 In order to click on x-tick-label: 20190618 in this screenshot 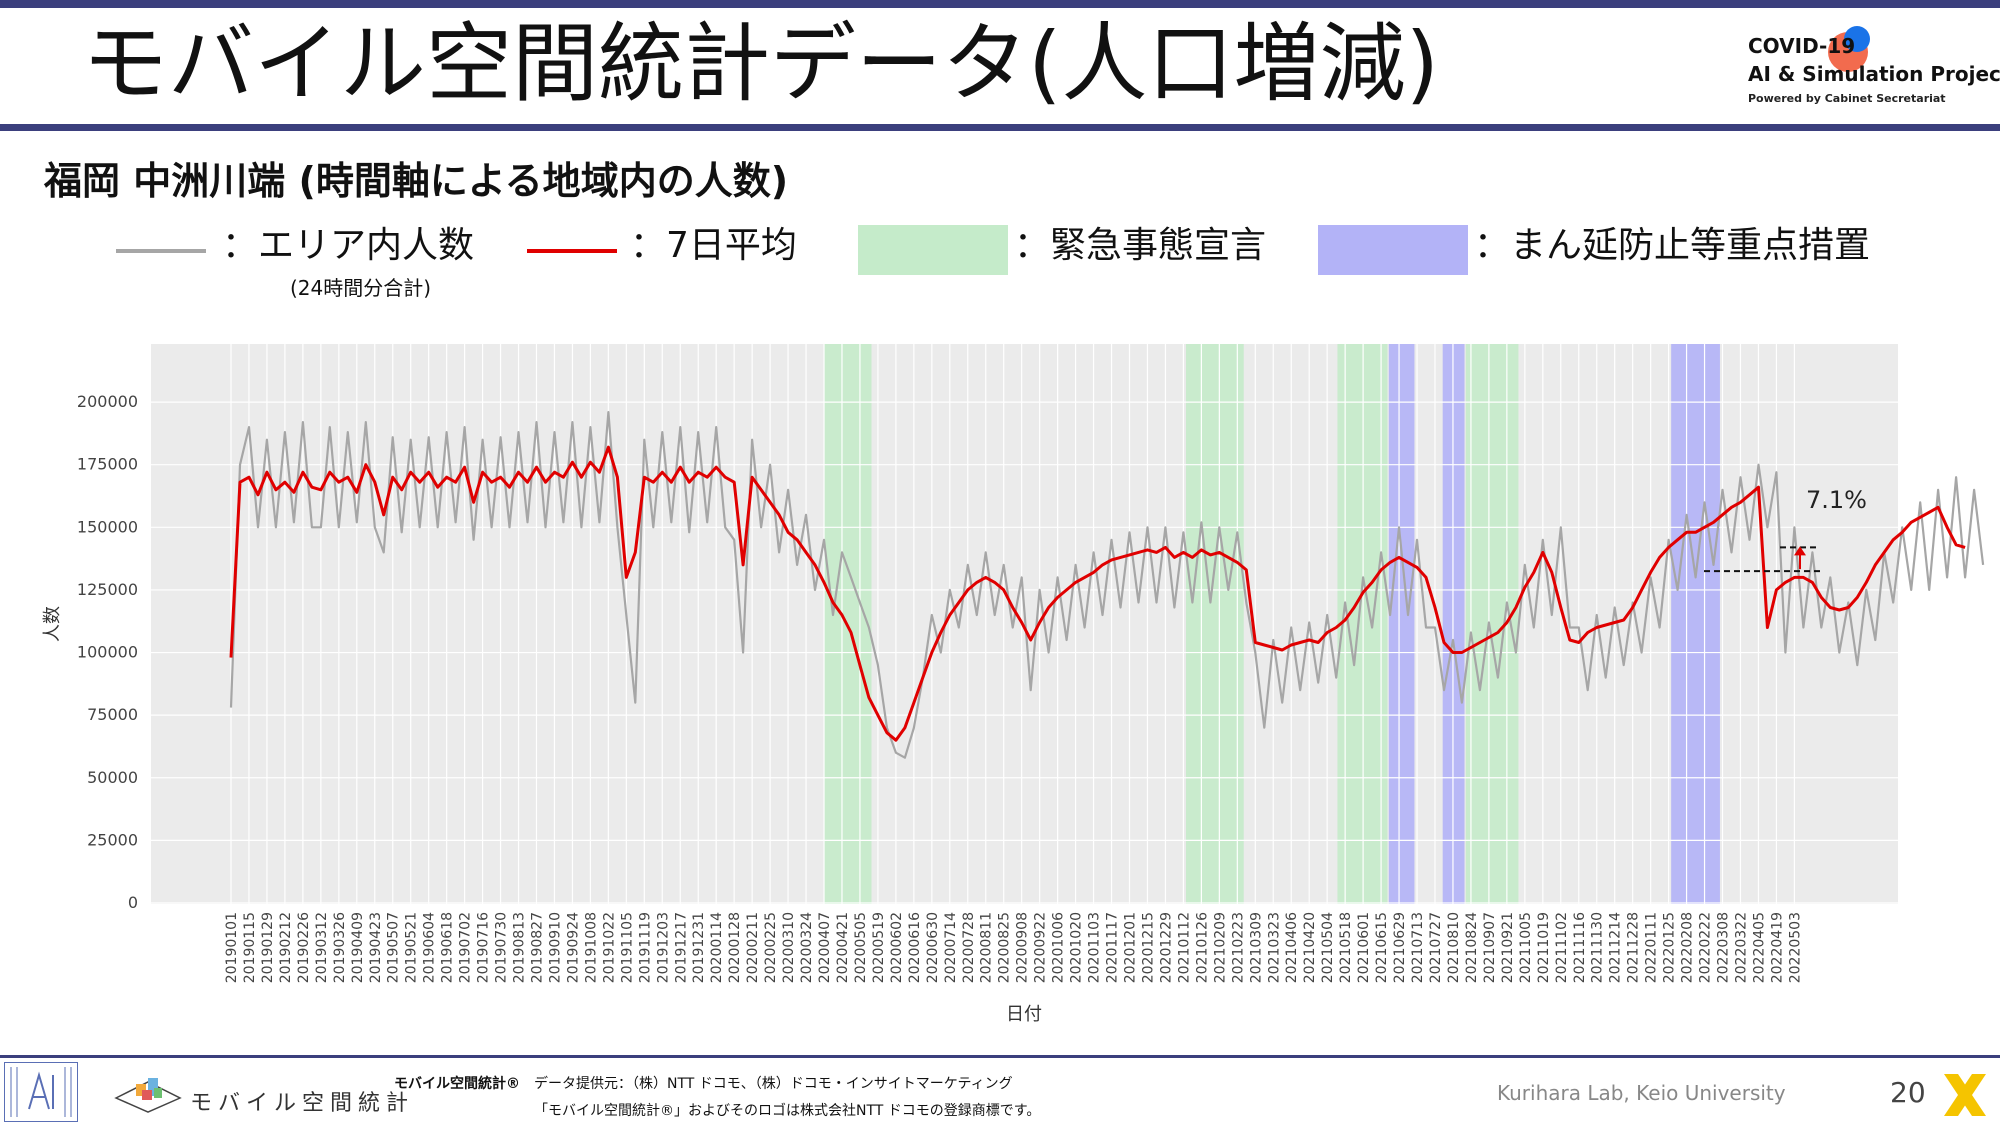, I will do `click(448, 947)`.